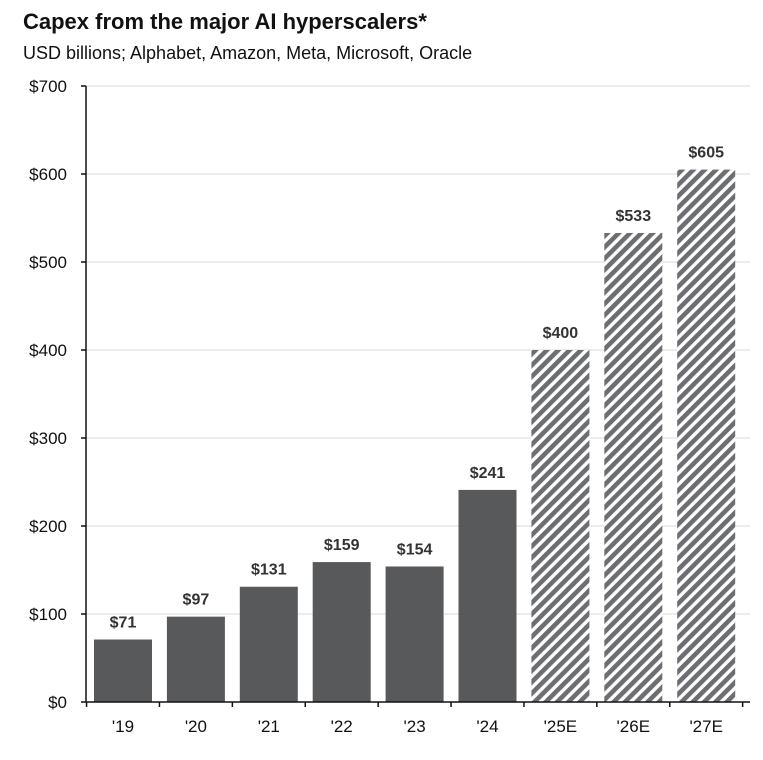 The height and width of the screenshot is (760, 763). What do you see at coordinates (48, 350) in the screenshot?
I see `y-tick-label: $400` at bounding box center [48, 350].